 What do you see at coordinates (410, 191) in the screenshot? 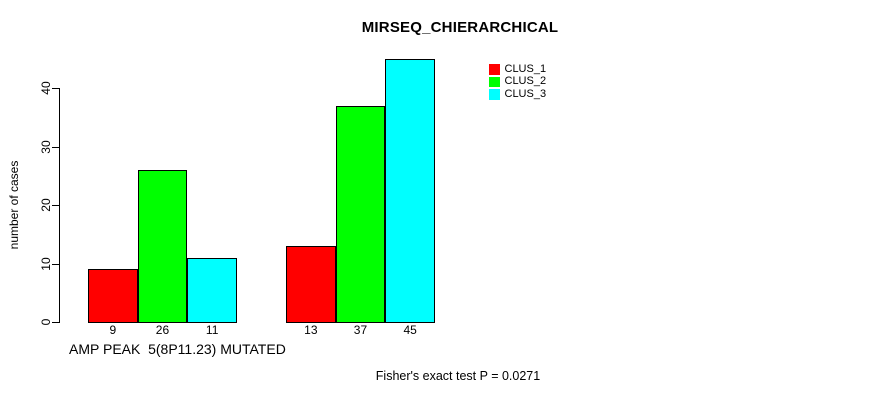
I see `bar-clus_3-group2` at bounding box center [410, 191].